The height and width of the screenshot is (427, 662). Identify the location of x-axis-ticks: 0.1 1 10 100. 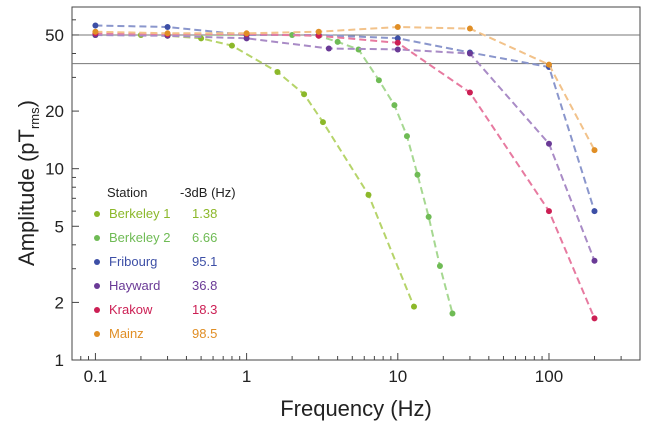
(356, 369).